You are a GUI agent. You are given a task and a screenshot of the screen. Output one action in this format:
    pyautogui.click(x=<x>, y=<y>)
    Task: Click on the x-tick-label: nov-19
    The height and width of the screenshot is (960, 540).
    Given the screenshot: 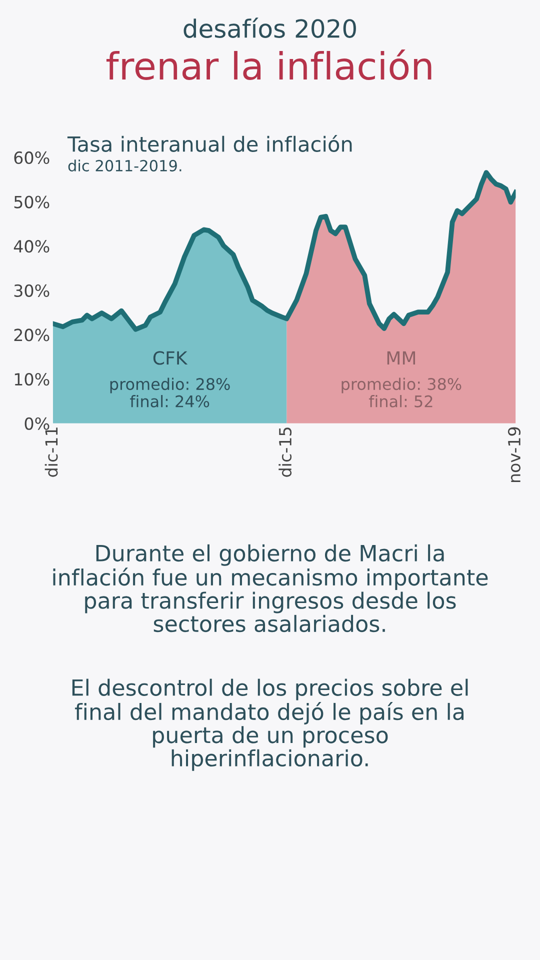 What is the action you would take?
    pyautogui.click(x=514, y=454)
    